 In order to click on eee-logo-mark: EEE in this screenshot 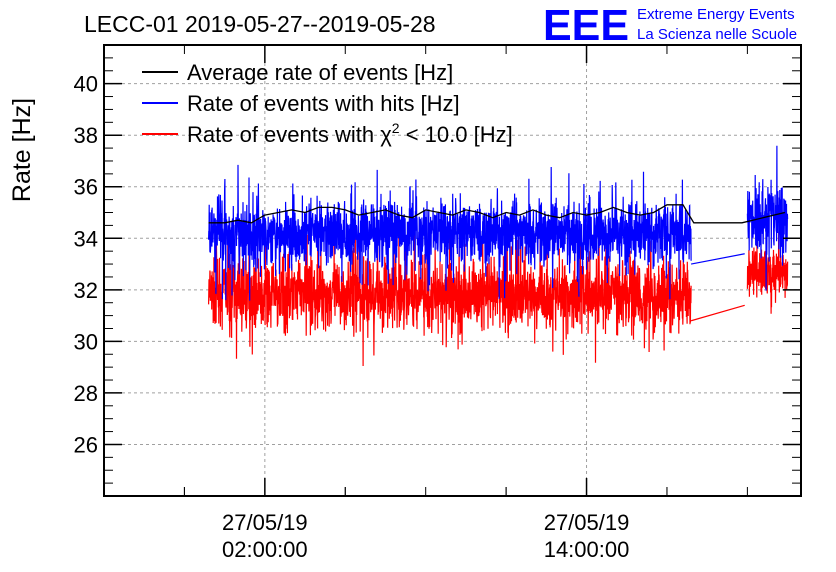, I will do `click(586, 25)`.